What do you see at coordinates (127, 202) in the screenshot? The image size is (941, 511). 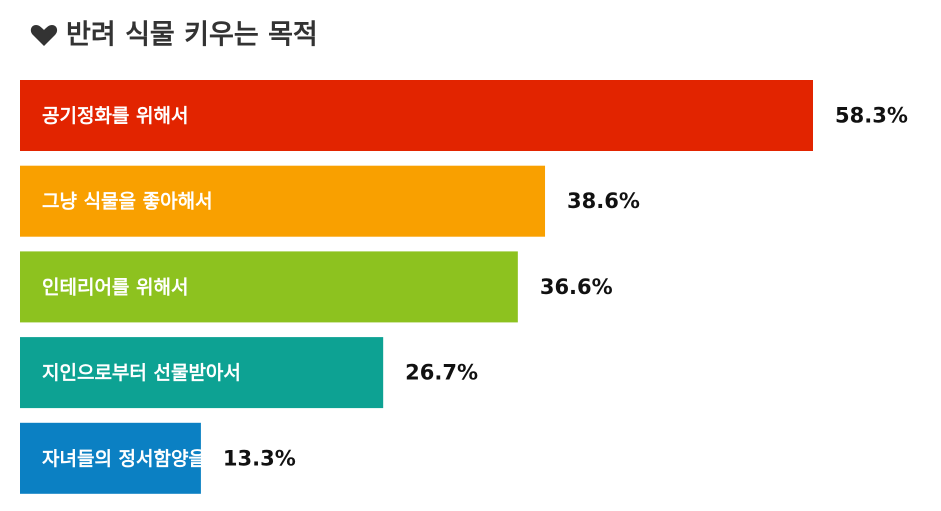 I see `category-label: 그냥 식물을 좋아해서` at bounding box center [127, 202].